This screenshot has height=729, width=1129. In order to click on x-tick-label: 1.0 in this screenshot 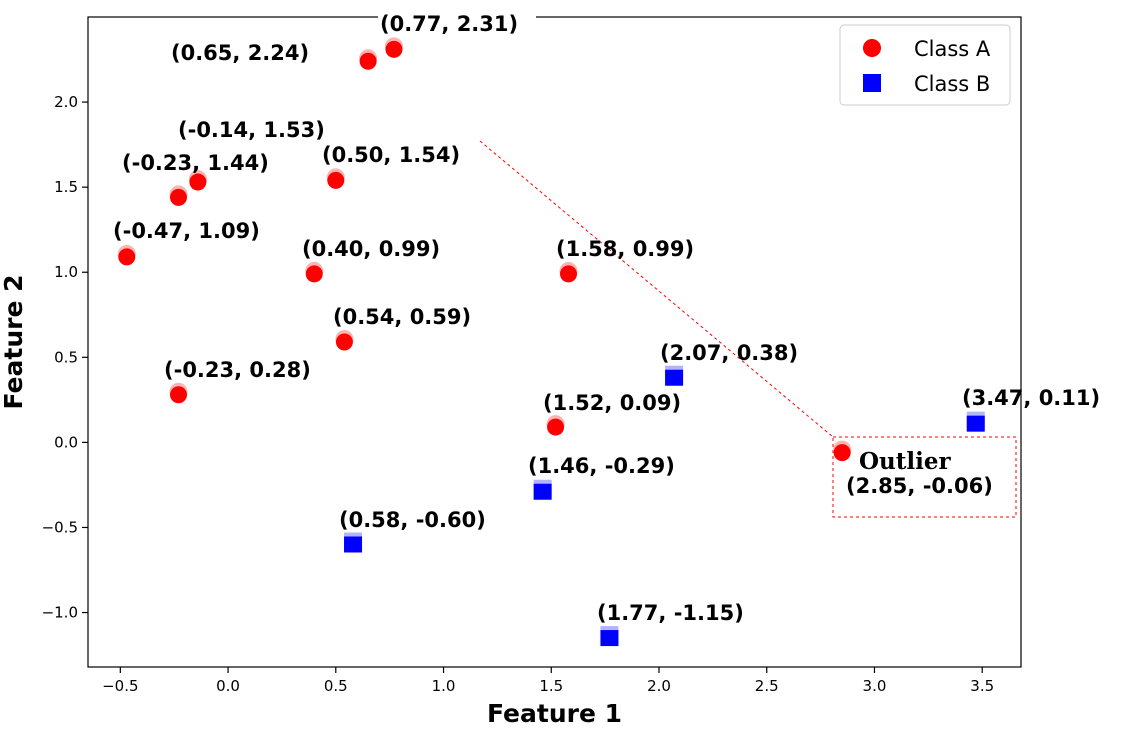, I will do `click(444, 686)`.